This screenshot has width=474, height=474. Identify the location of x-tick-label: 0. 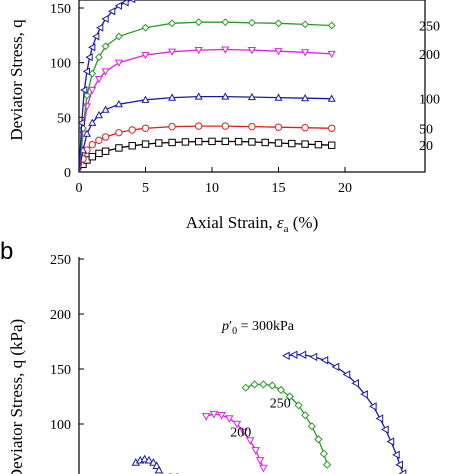
(79, 188).